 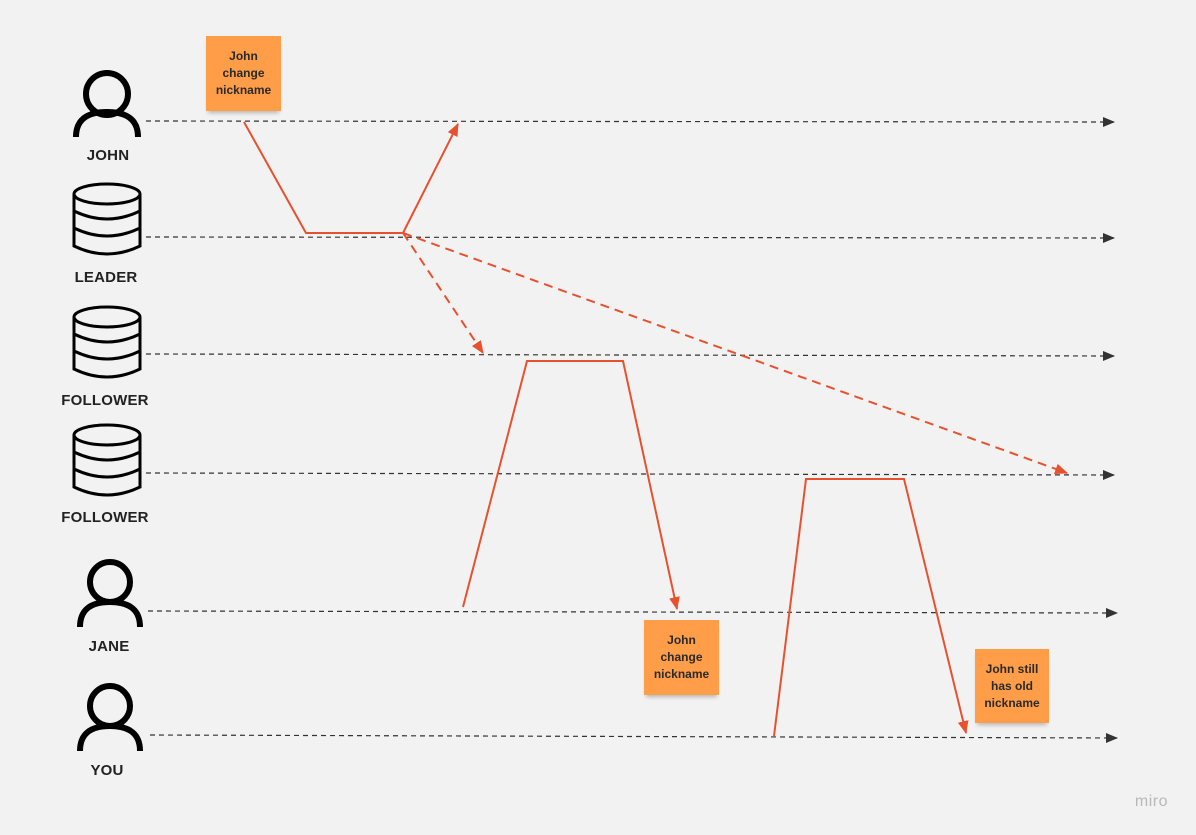 I want to click on you-read, so click(x=871, y=607).